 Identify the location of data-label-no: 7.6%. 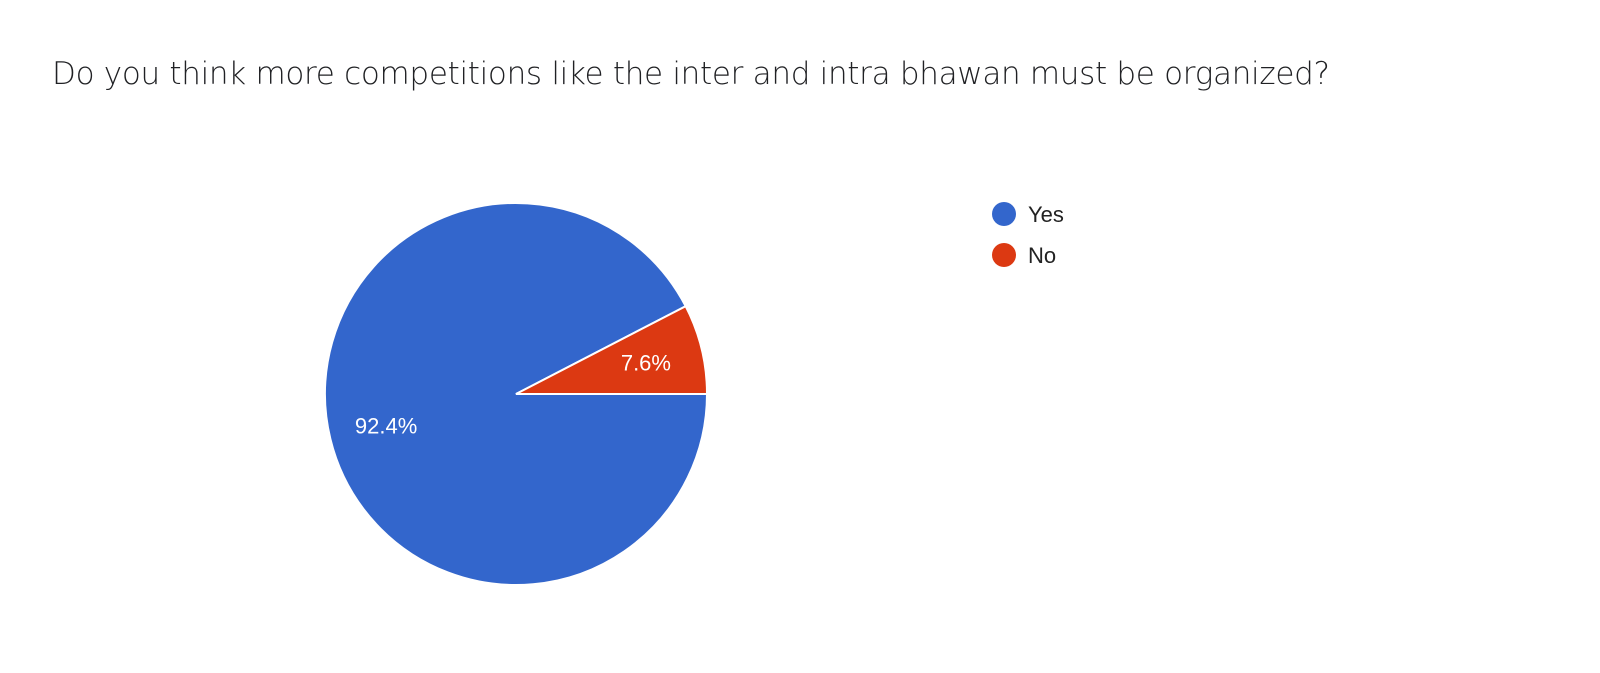
(646, 362).